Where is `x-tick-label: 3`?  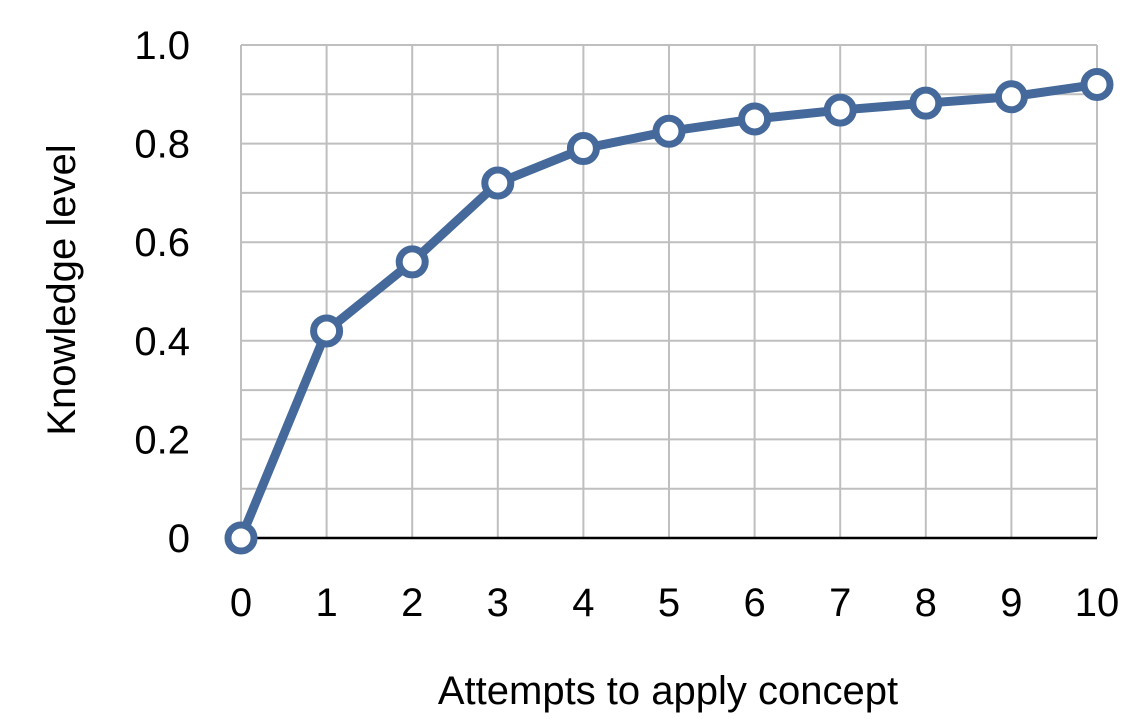
x-tick-label: 3 is located at coordinates (498, 603).